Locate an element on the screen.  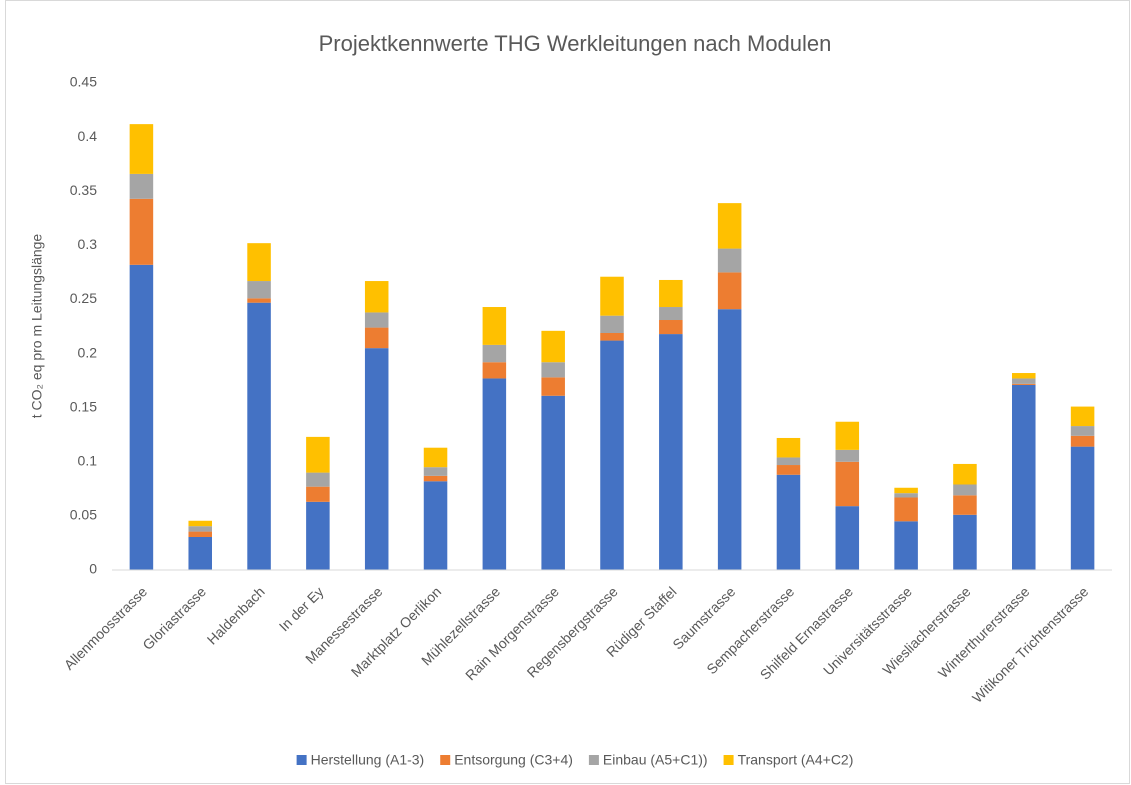
y-tick-label: 0.35 is located at coordinates (83, 190).